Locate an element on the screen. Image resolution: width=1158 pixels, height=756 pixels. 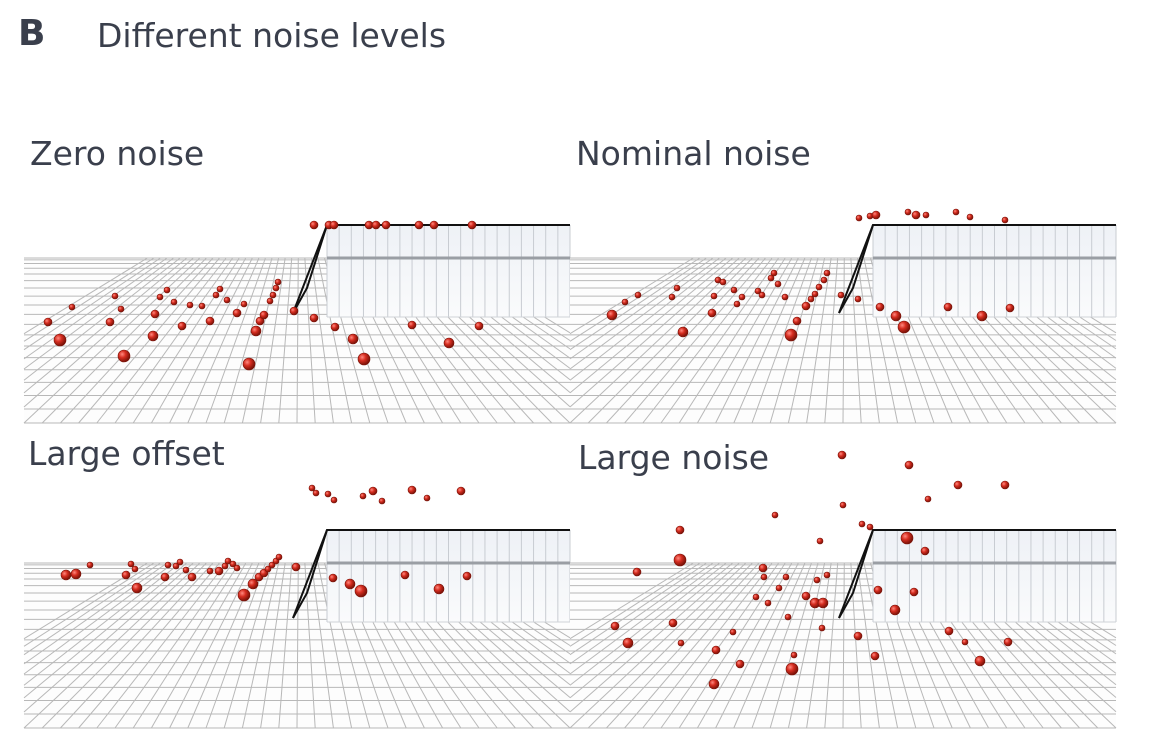
panel-letter: B is located at coordinates (32, 33).